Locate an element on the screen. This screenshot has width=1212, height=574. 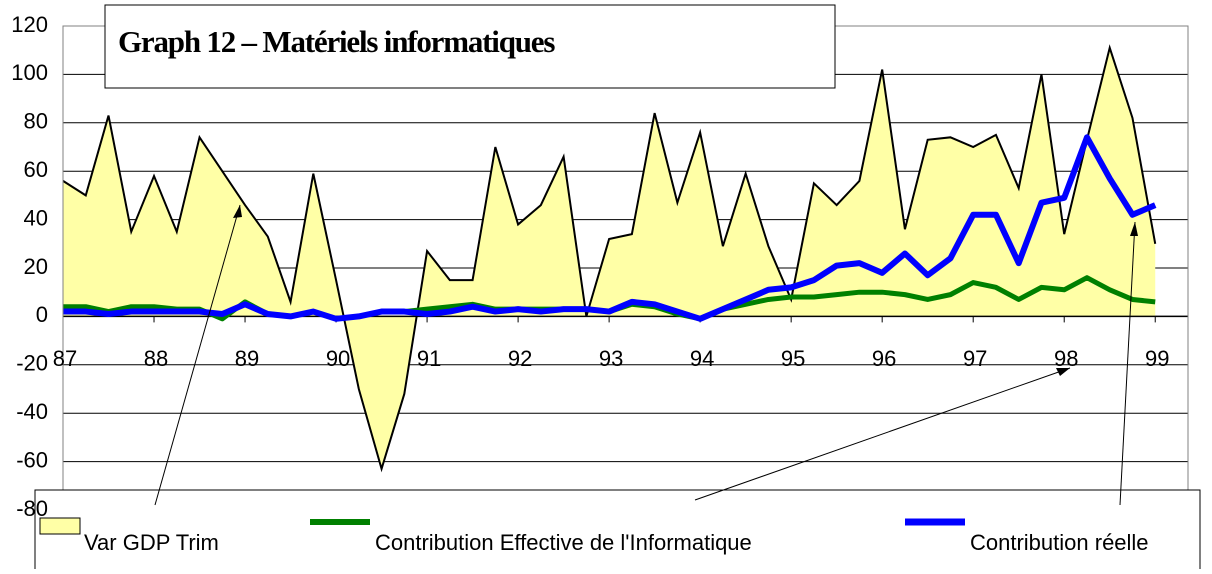
y-tick-label: 0 is located at coordinates (42, 314).